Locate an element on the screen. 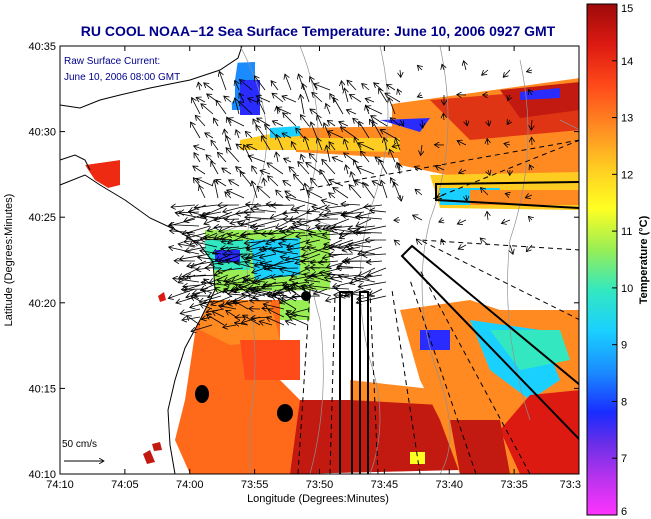 The image size is (651, 519). coastline-north is located at coordinates (151, 77).